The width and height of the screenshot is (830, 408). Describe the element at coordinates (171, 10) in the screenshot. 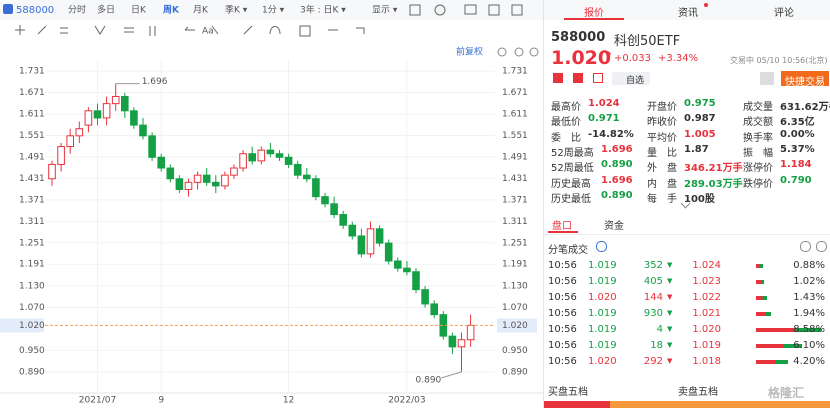

I see `toolbar-tab: 周K` at that location.